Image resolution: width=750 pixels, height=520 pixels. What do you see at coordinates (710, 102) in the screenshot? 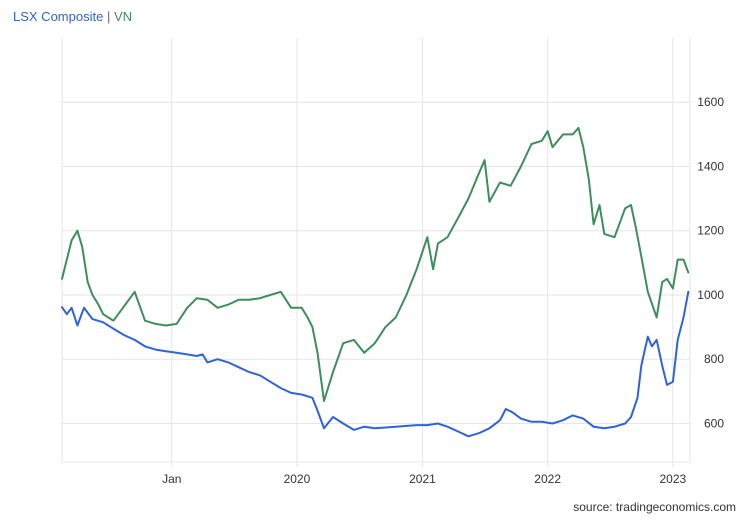
I see `y-tick-label: 1600` at bounding box center [710, 102].